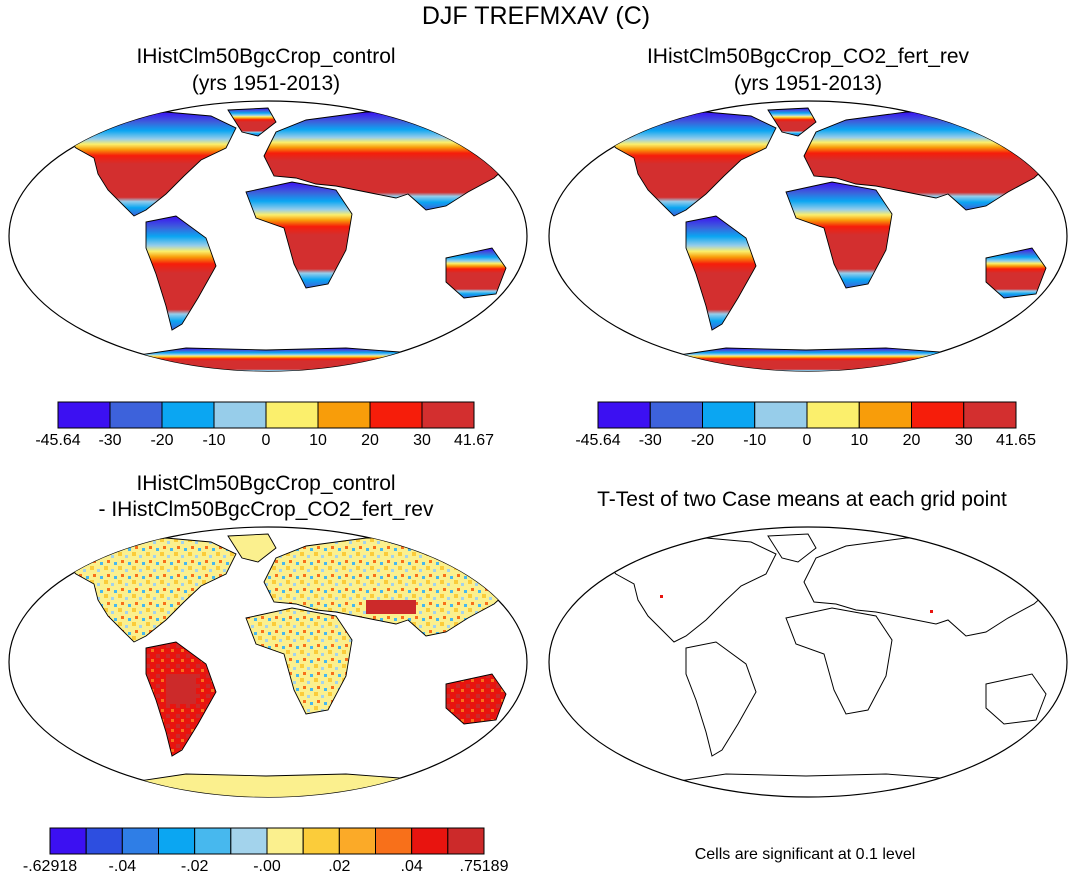  Describe the element at coordinates (194, 866) in the screenshot. I see `colorbar-tick-label: -.02` at that location.